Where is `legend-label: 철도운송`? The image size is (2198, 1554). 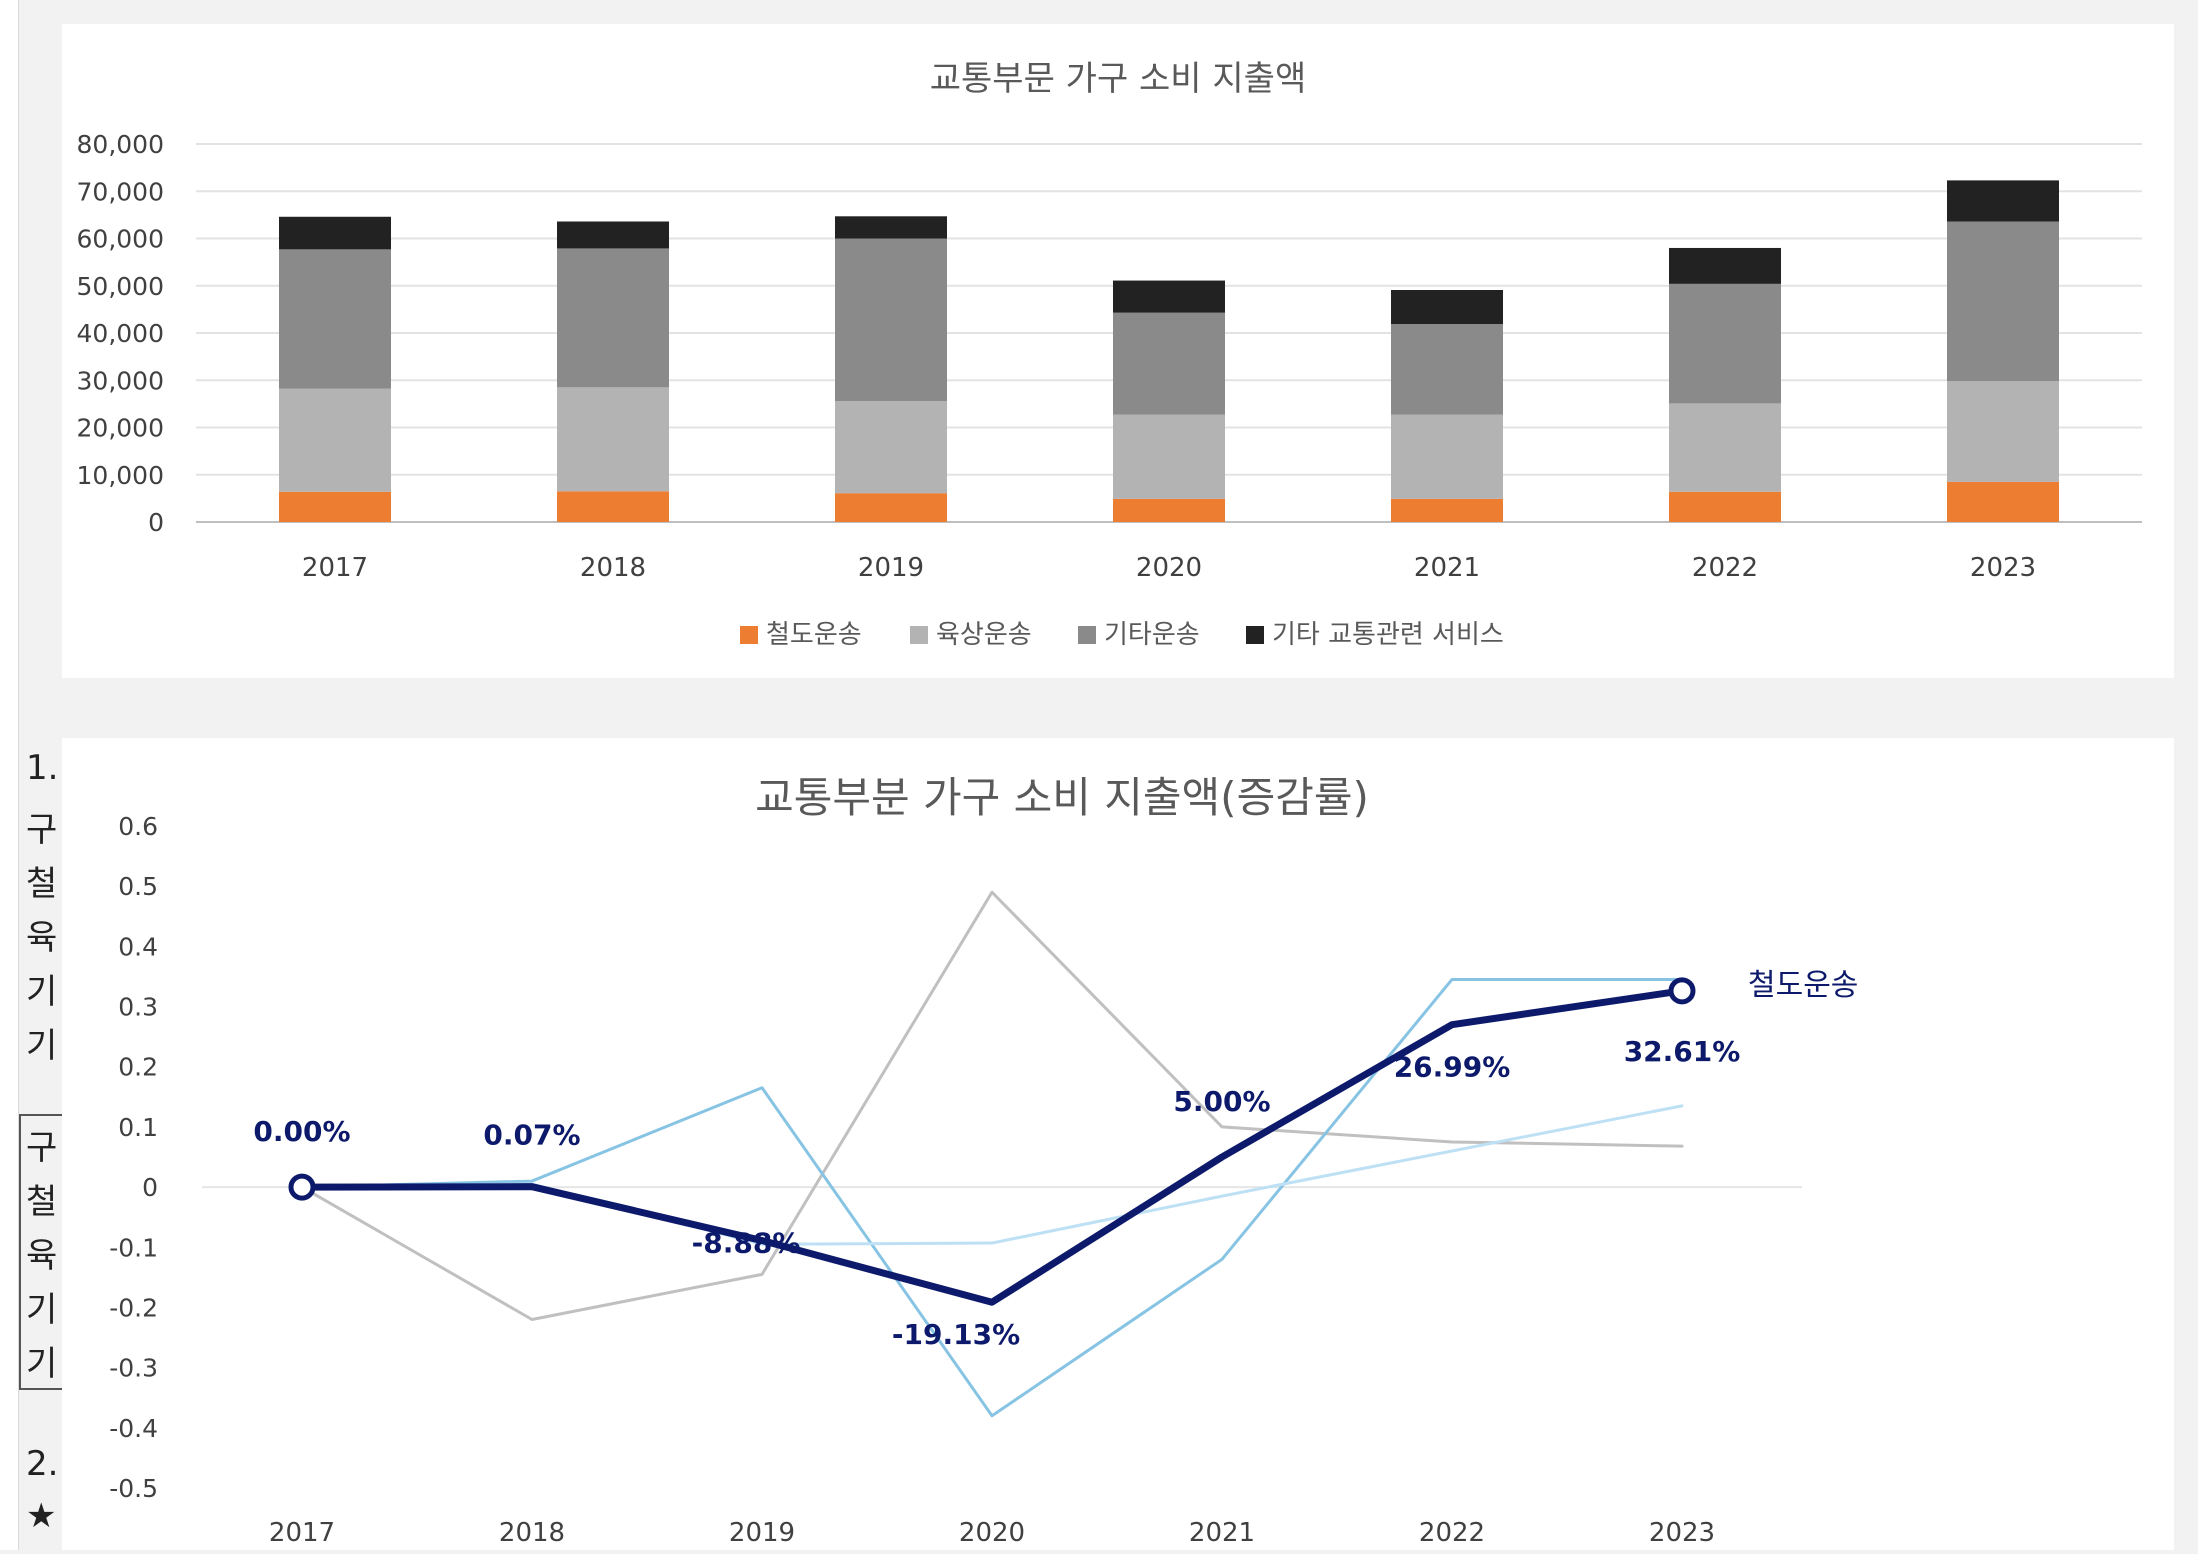
legend-label: 철도운송 is located at coordinates (814, 635).